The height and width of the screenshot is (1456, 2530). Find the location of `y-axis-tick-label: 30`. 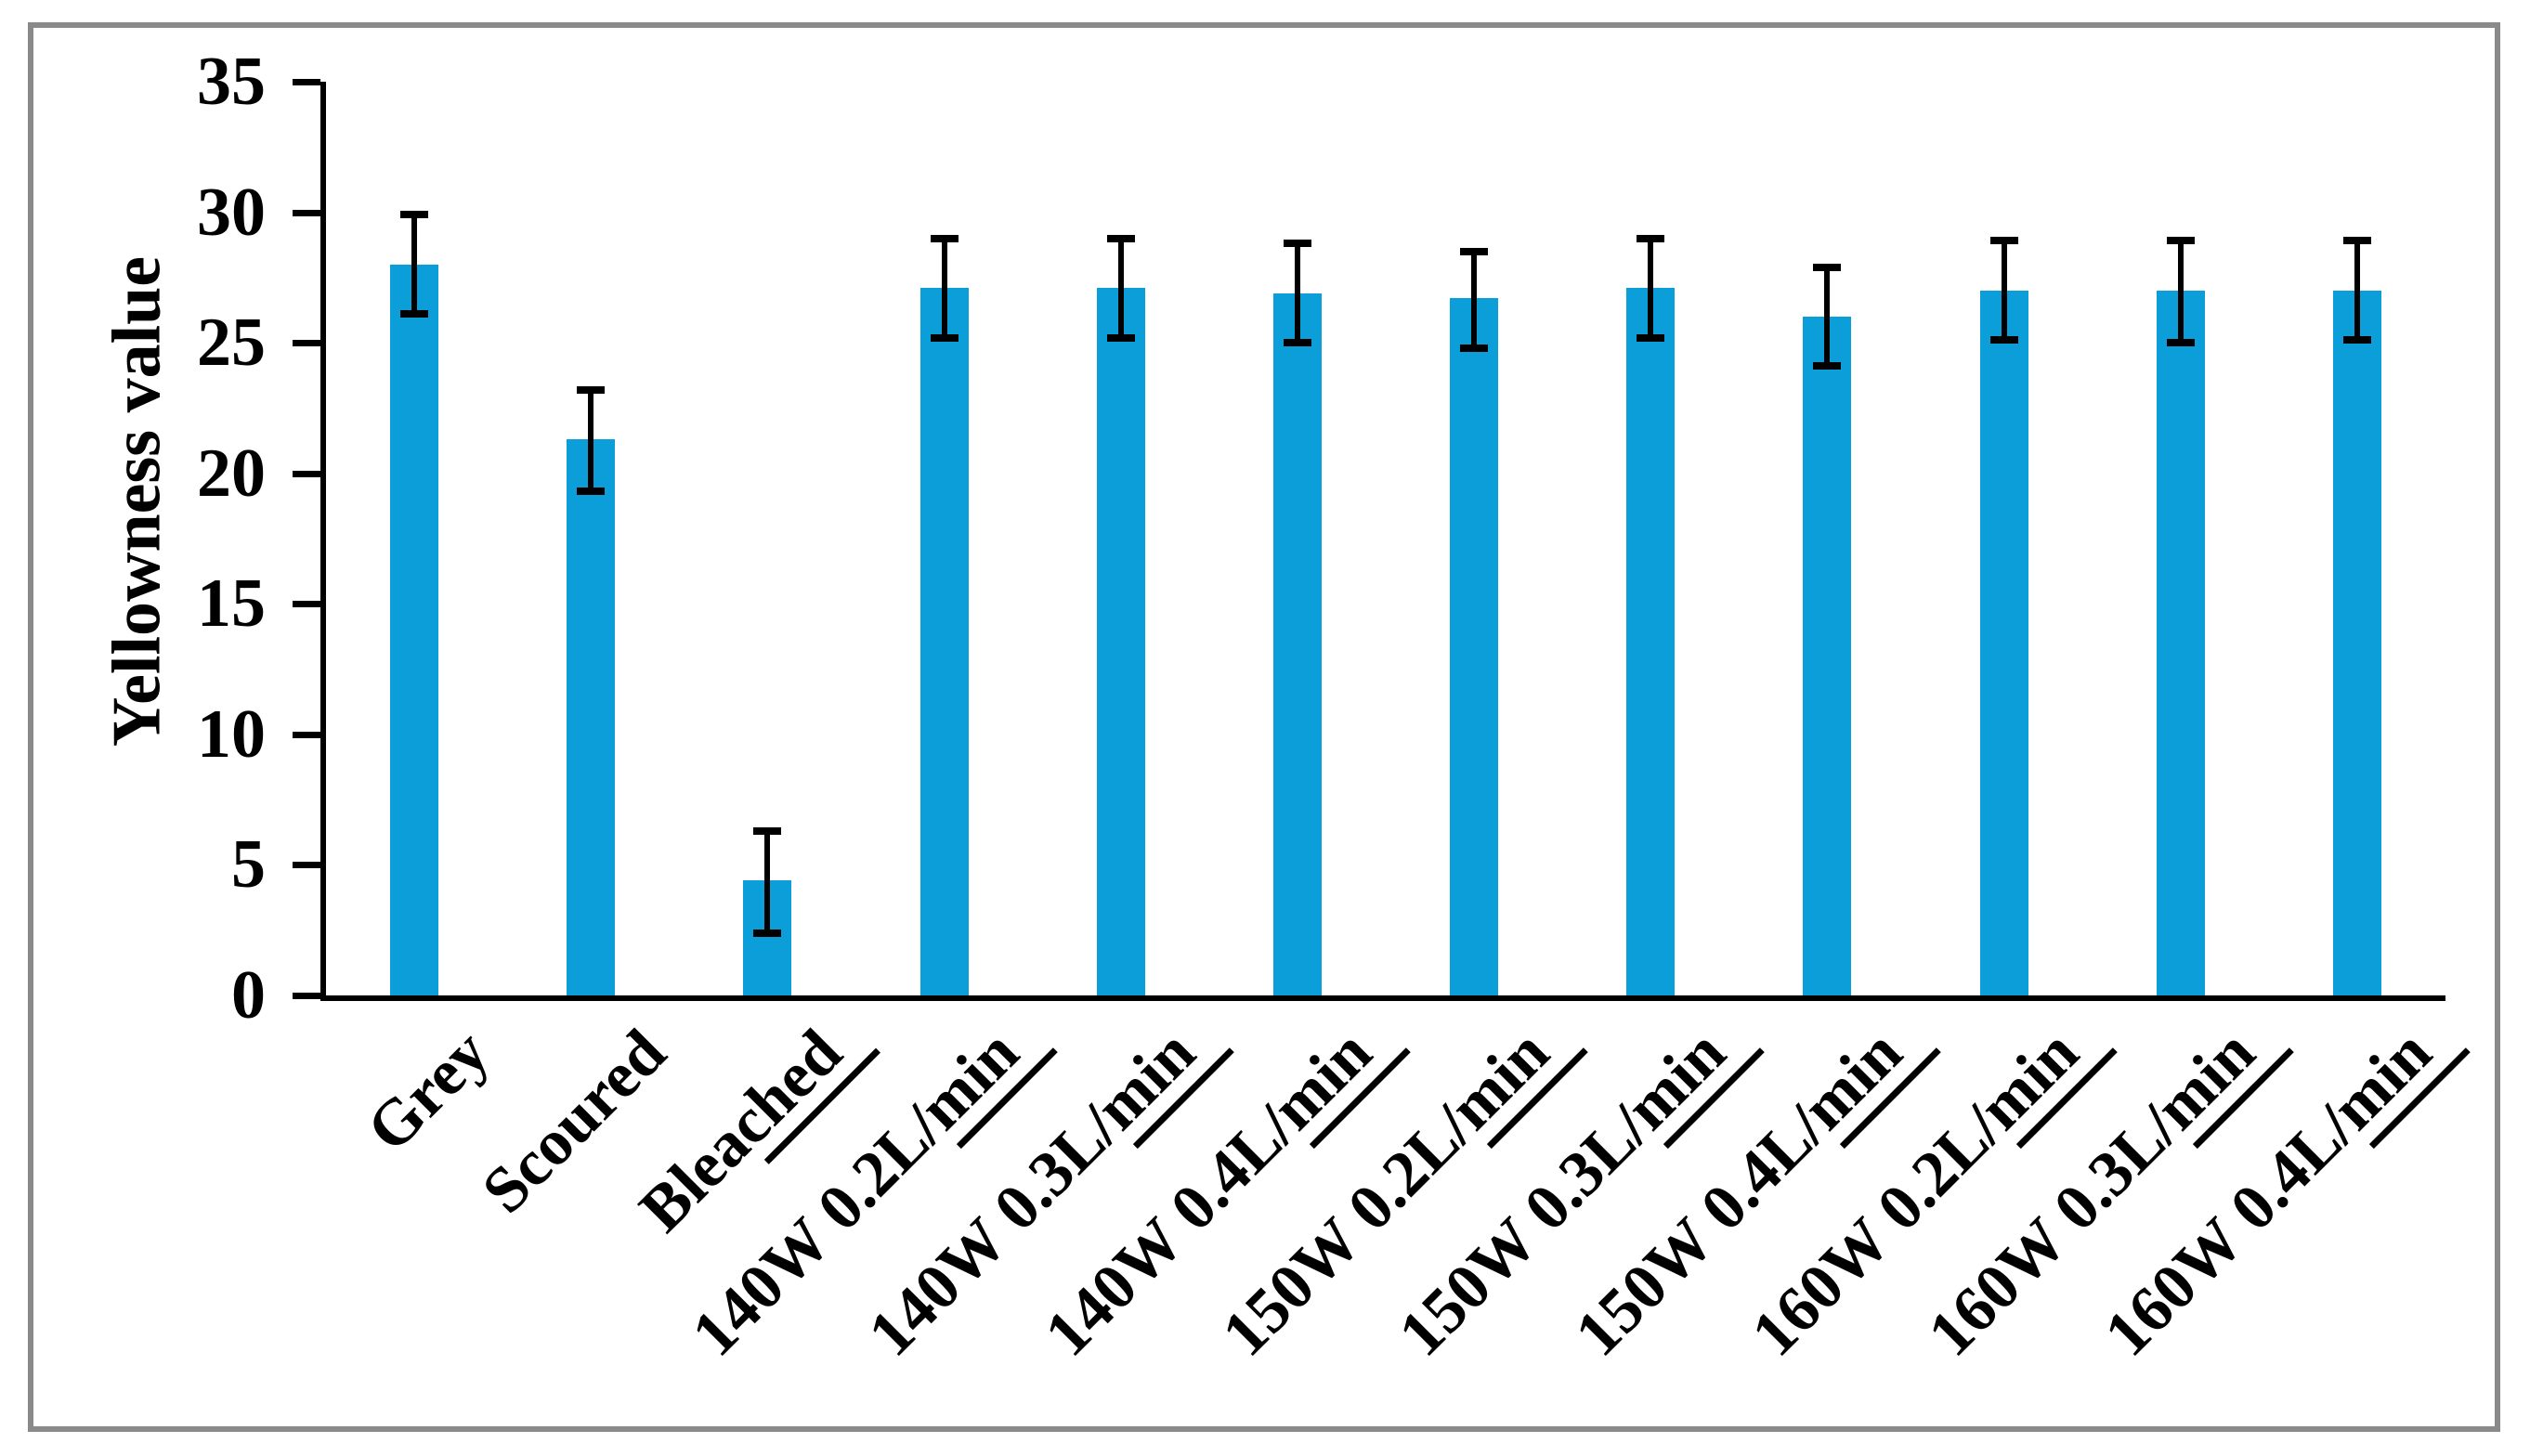

y-axis-tick-label: 30 is located at coordinates (231, 212).